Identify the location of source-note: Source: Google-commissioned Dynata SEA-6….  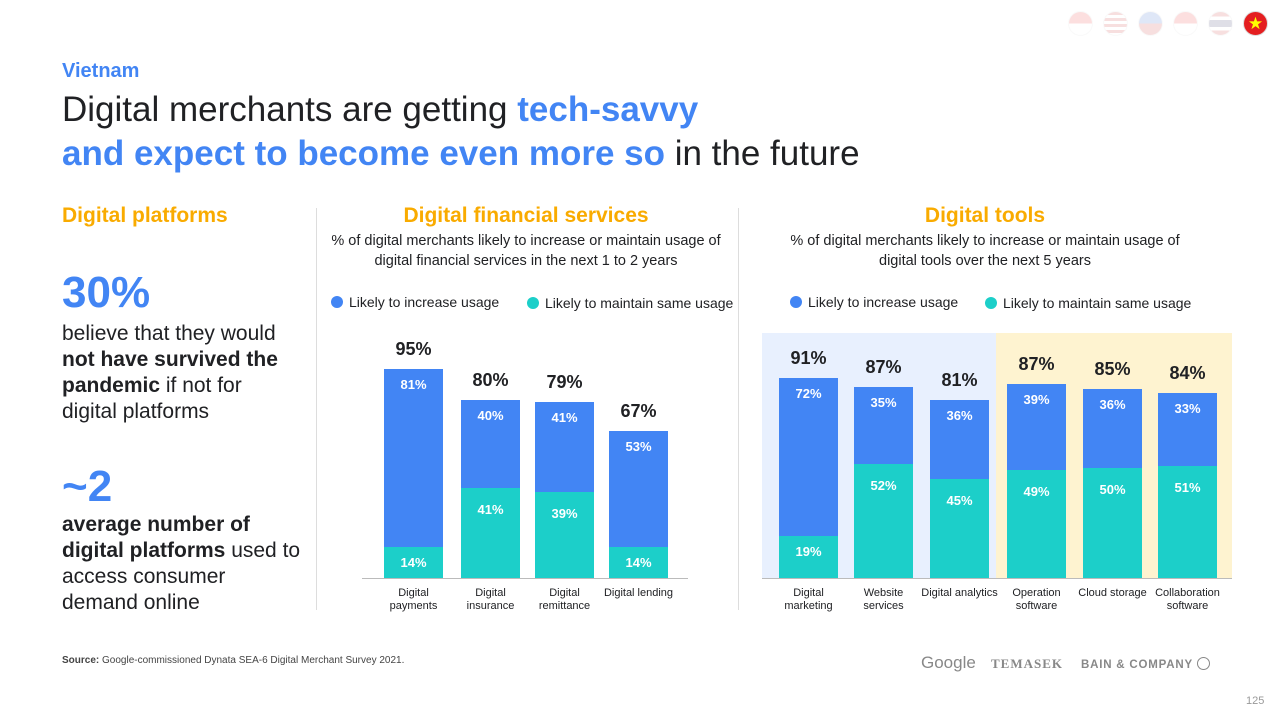
(233, 660).